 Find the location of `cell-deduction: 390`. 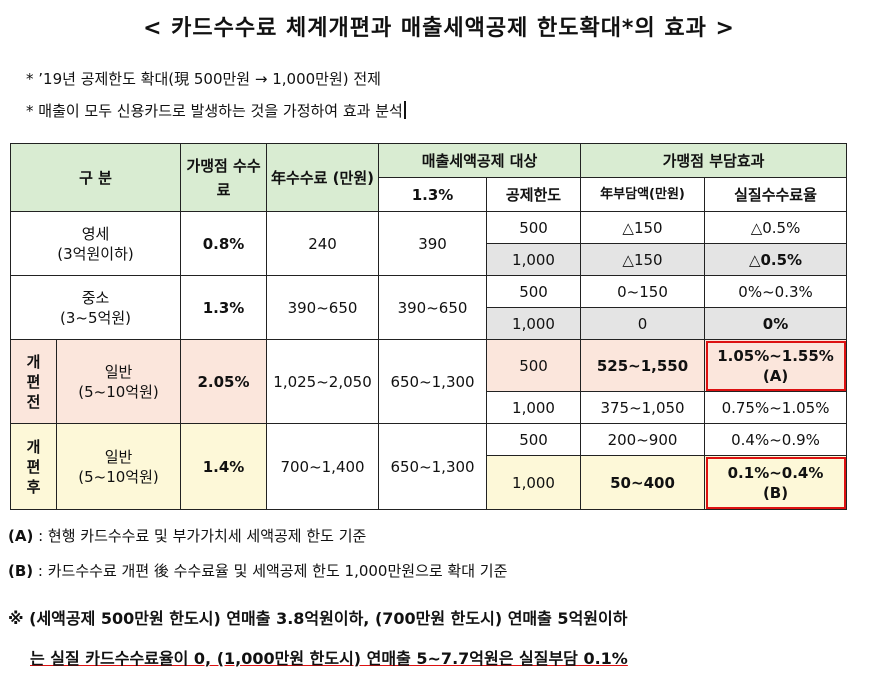

cell-deduction: 390 is located at coordinates (433, 243).